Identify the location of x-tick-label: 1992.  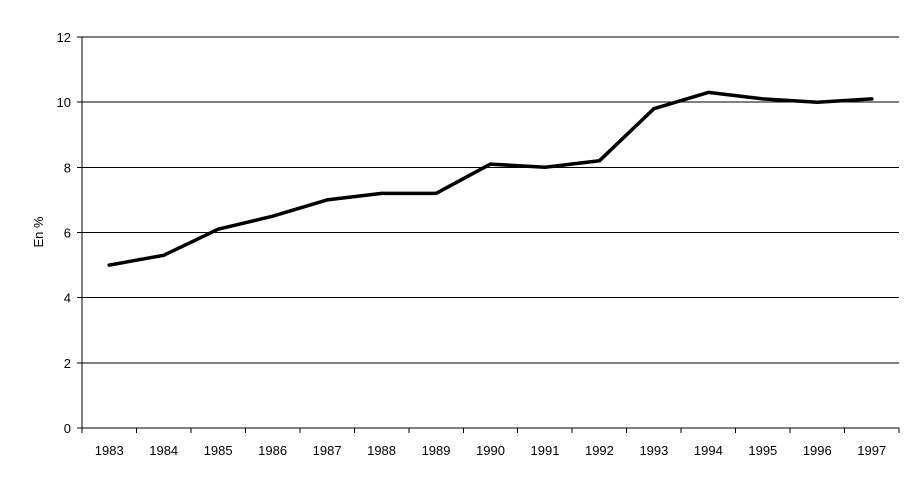
(599, 450).